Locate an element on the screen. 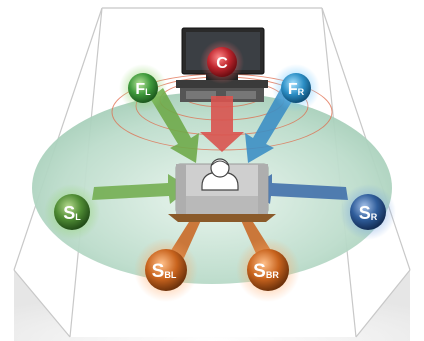 Image resolution: width=424 pixels, height=341 pixels. svg-text: SBL is located at coordinates (164, 271).